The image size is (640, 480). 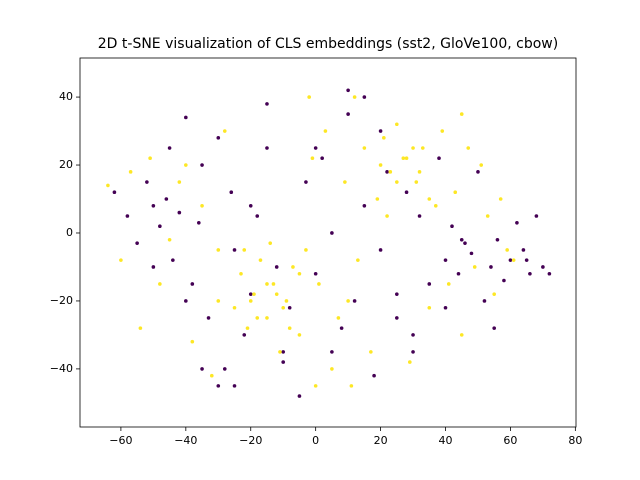 What do you see at coordinates (61, 300) in the screenshot?
I see `y-tick-label: −20` at bounding box center [61, 300].